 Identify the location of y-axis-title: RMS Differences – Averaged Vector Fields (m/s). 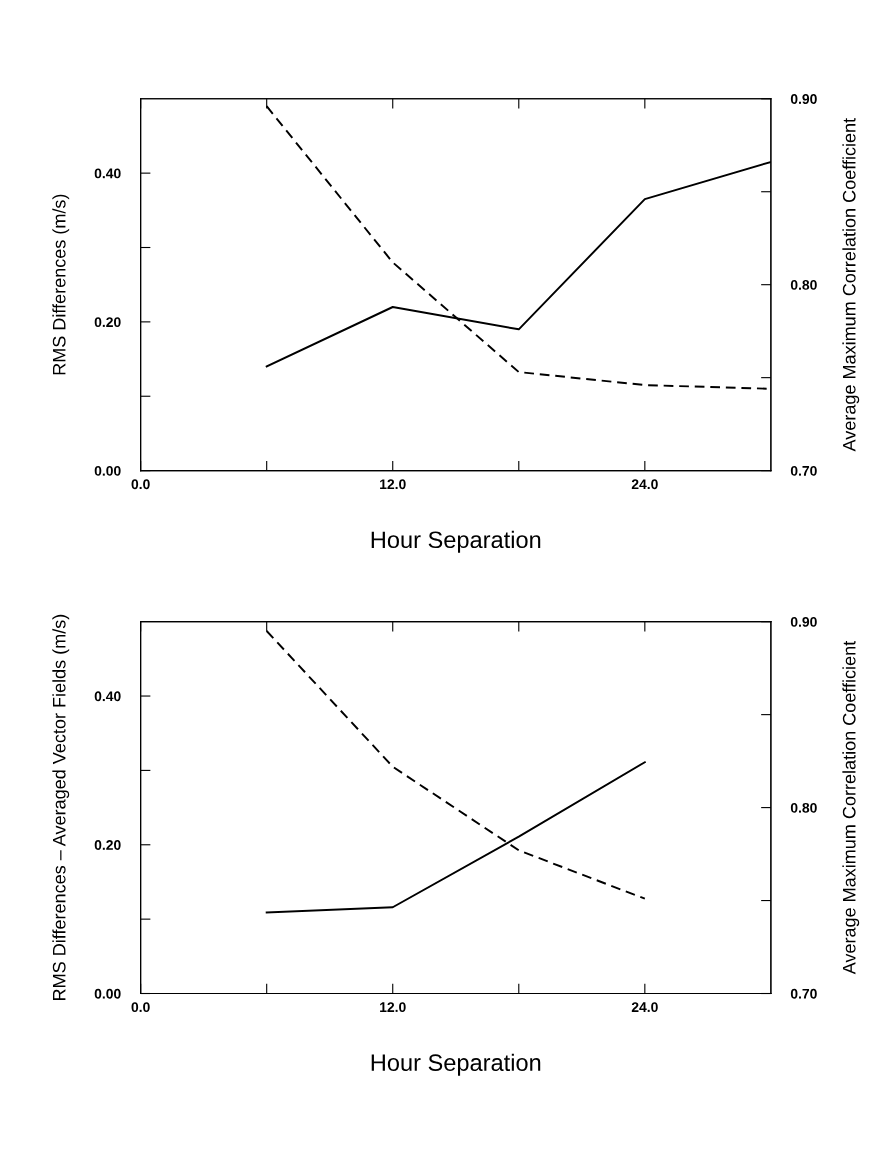
(61, 807).